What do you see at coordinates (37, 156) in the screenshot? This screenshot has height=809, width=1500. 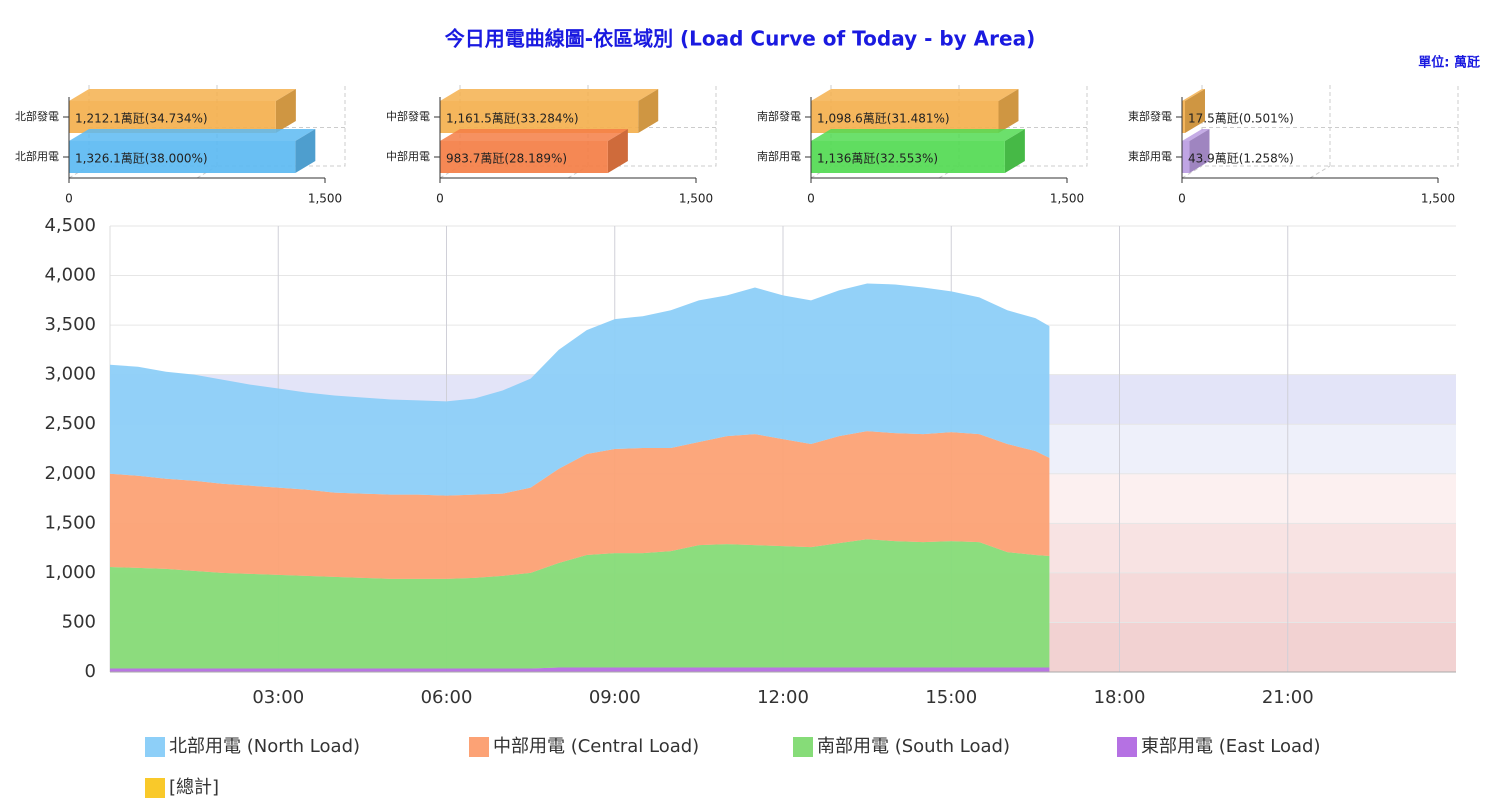 I see `category-label: 北部用電` at bounding box center [37, 156].